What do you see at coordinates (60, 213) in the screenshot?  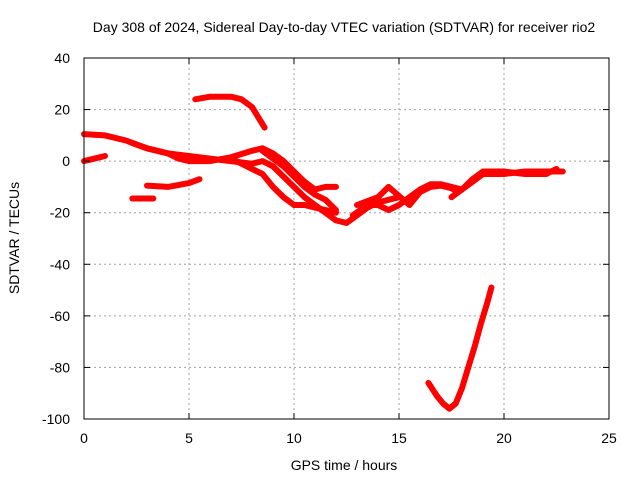 I see `y-tick-label: -20` at bounding box center [60, 213].